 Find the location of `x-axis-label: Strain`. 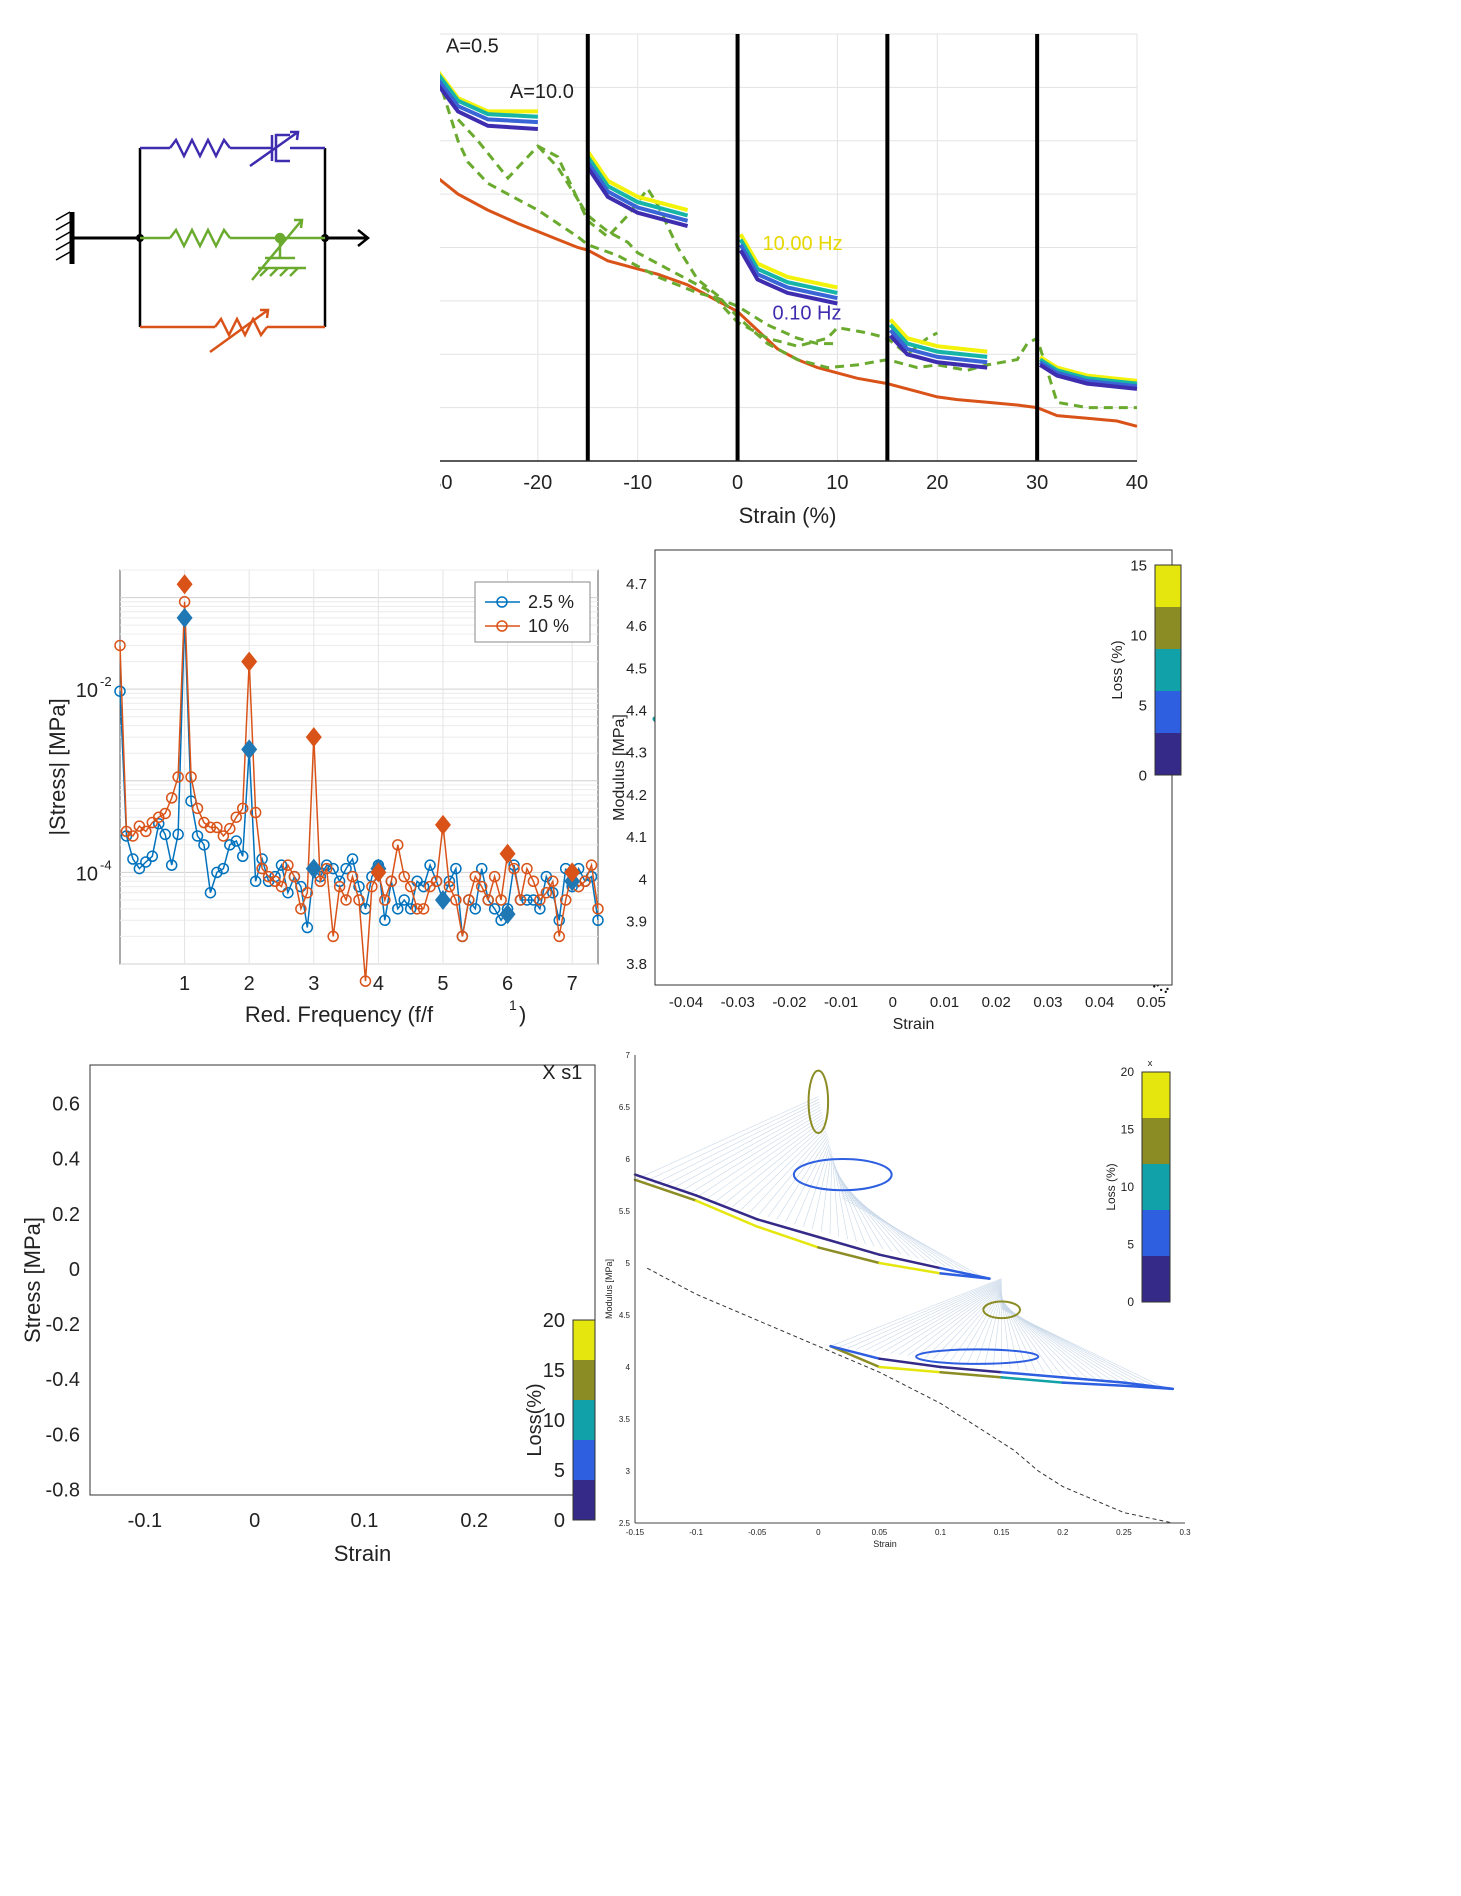

x-axis-label: Strain is located at coordinates (362, 1553).